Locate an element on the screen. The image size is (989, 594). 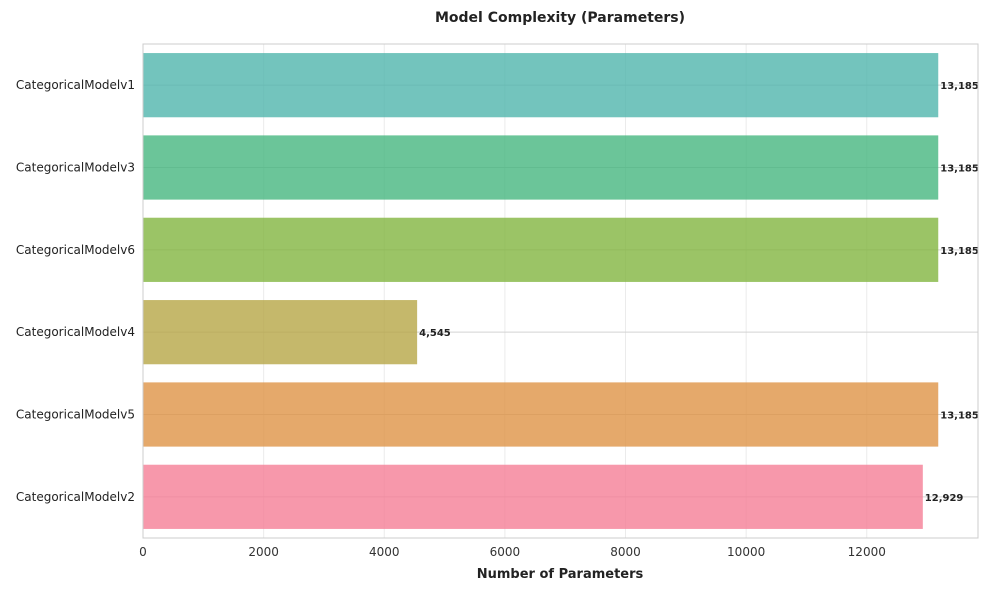
x-tick-labels: 0 2000 4000 6000 8000 10000 12000 is located at coordinates (512, 552).